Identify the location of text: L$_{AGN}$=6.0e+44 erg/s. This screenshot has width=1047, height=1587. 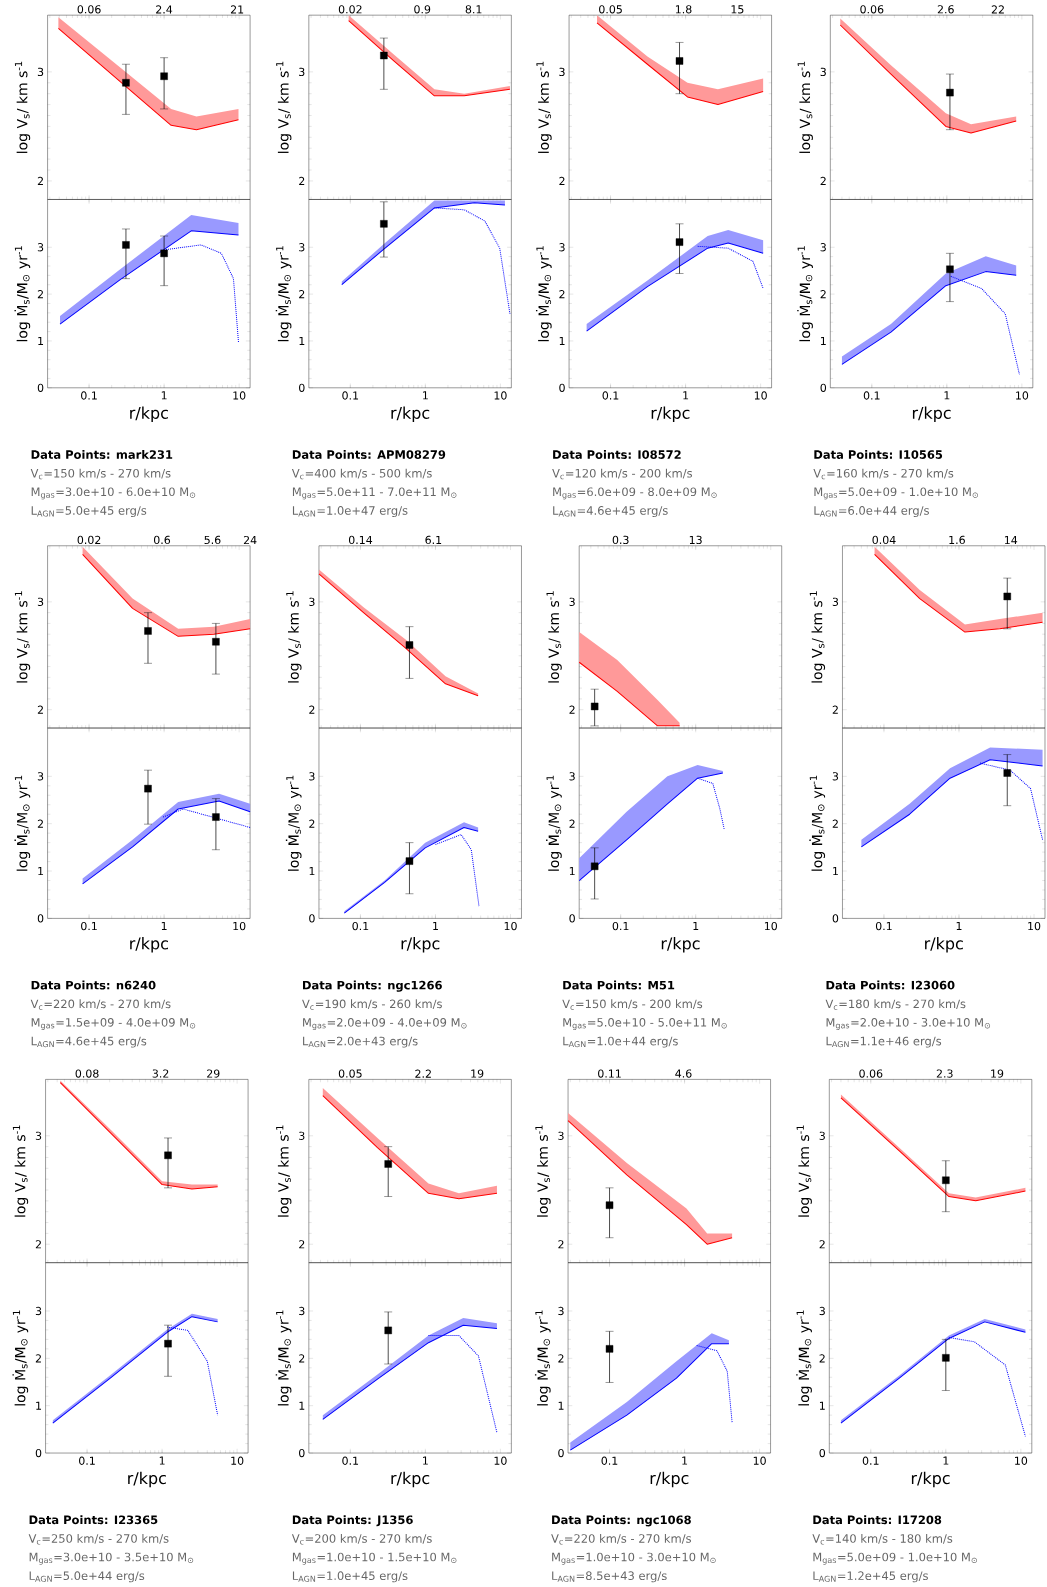
(871, 512).